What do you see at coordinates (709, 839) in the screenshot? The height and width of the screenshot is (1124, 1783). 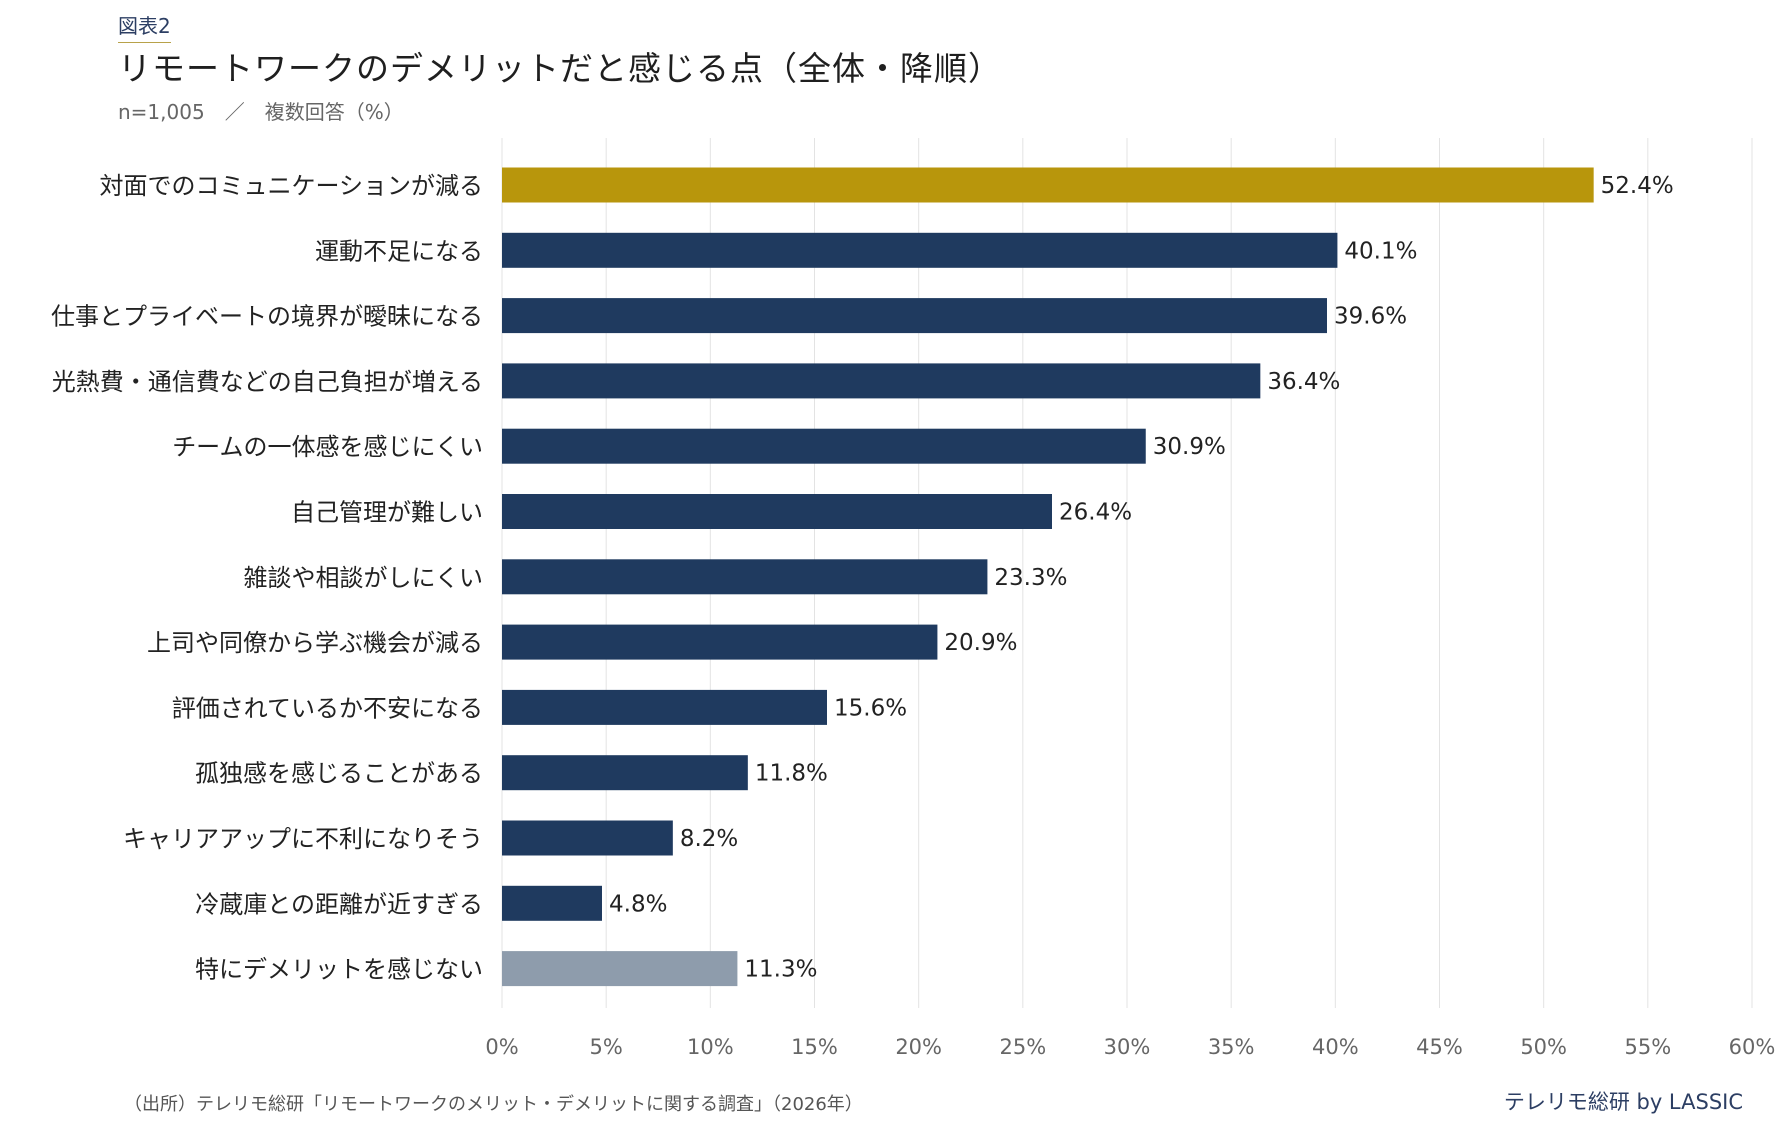 I see `value-label: 8.2%` at bounding box center [709, 839].